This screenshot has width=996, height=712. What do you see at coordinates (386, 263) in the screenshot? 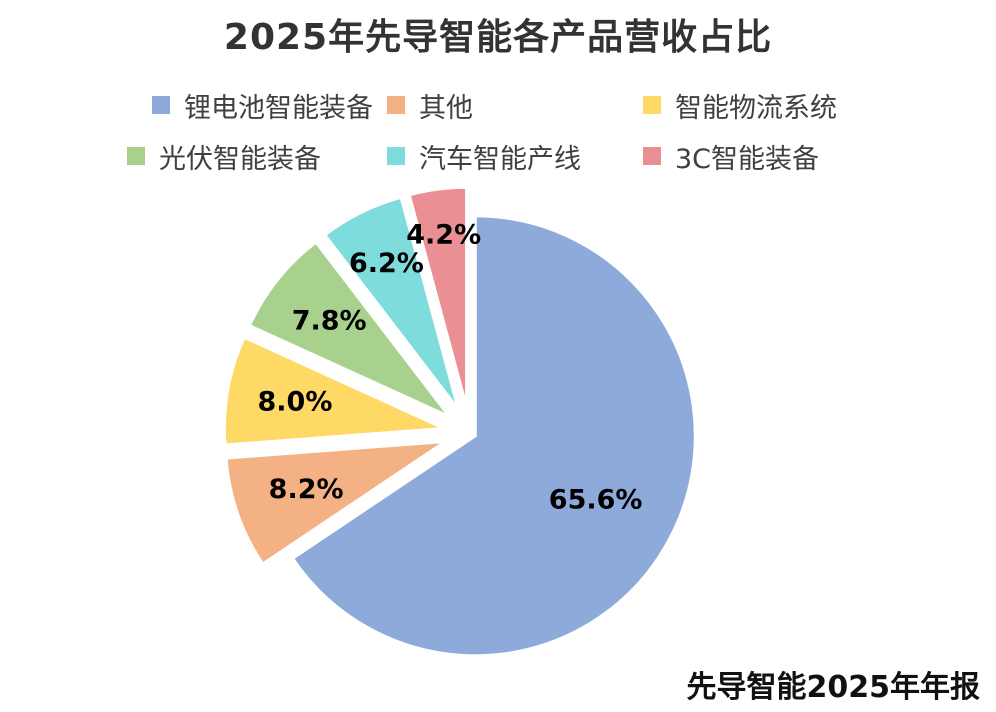
I see `slice-data-label: 6.2%` at bounding box center [386, 263].